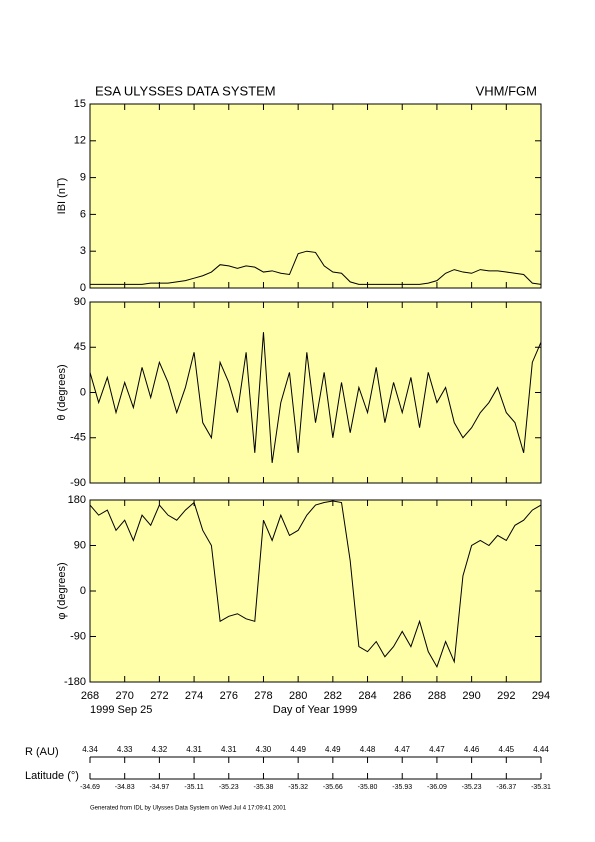 The width and height of the screenshot is (595, 842). Describe the element at coordinates (541, 749) in the screenshot. I see `r-value: 4.44` at that location.